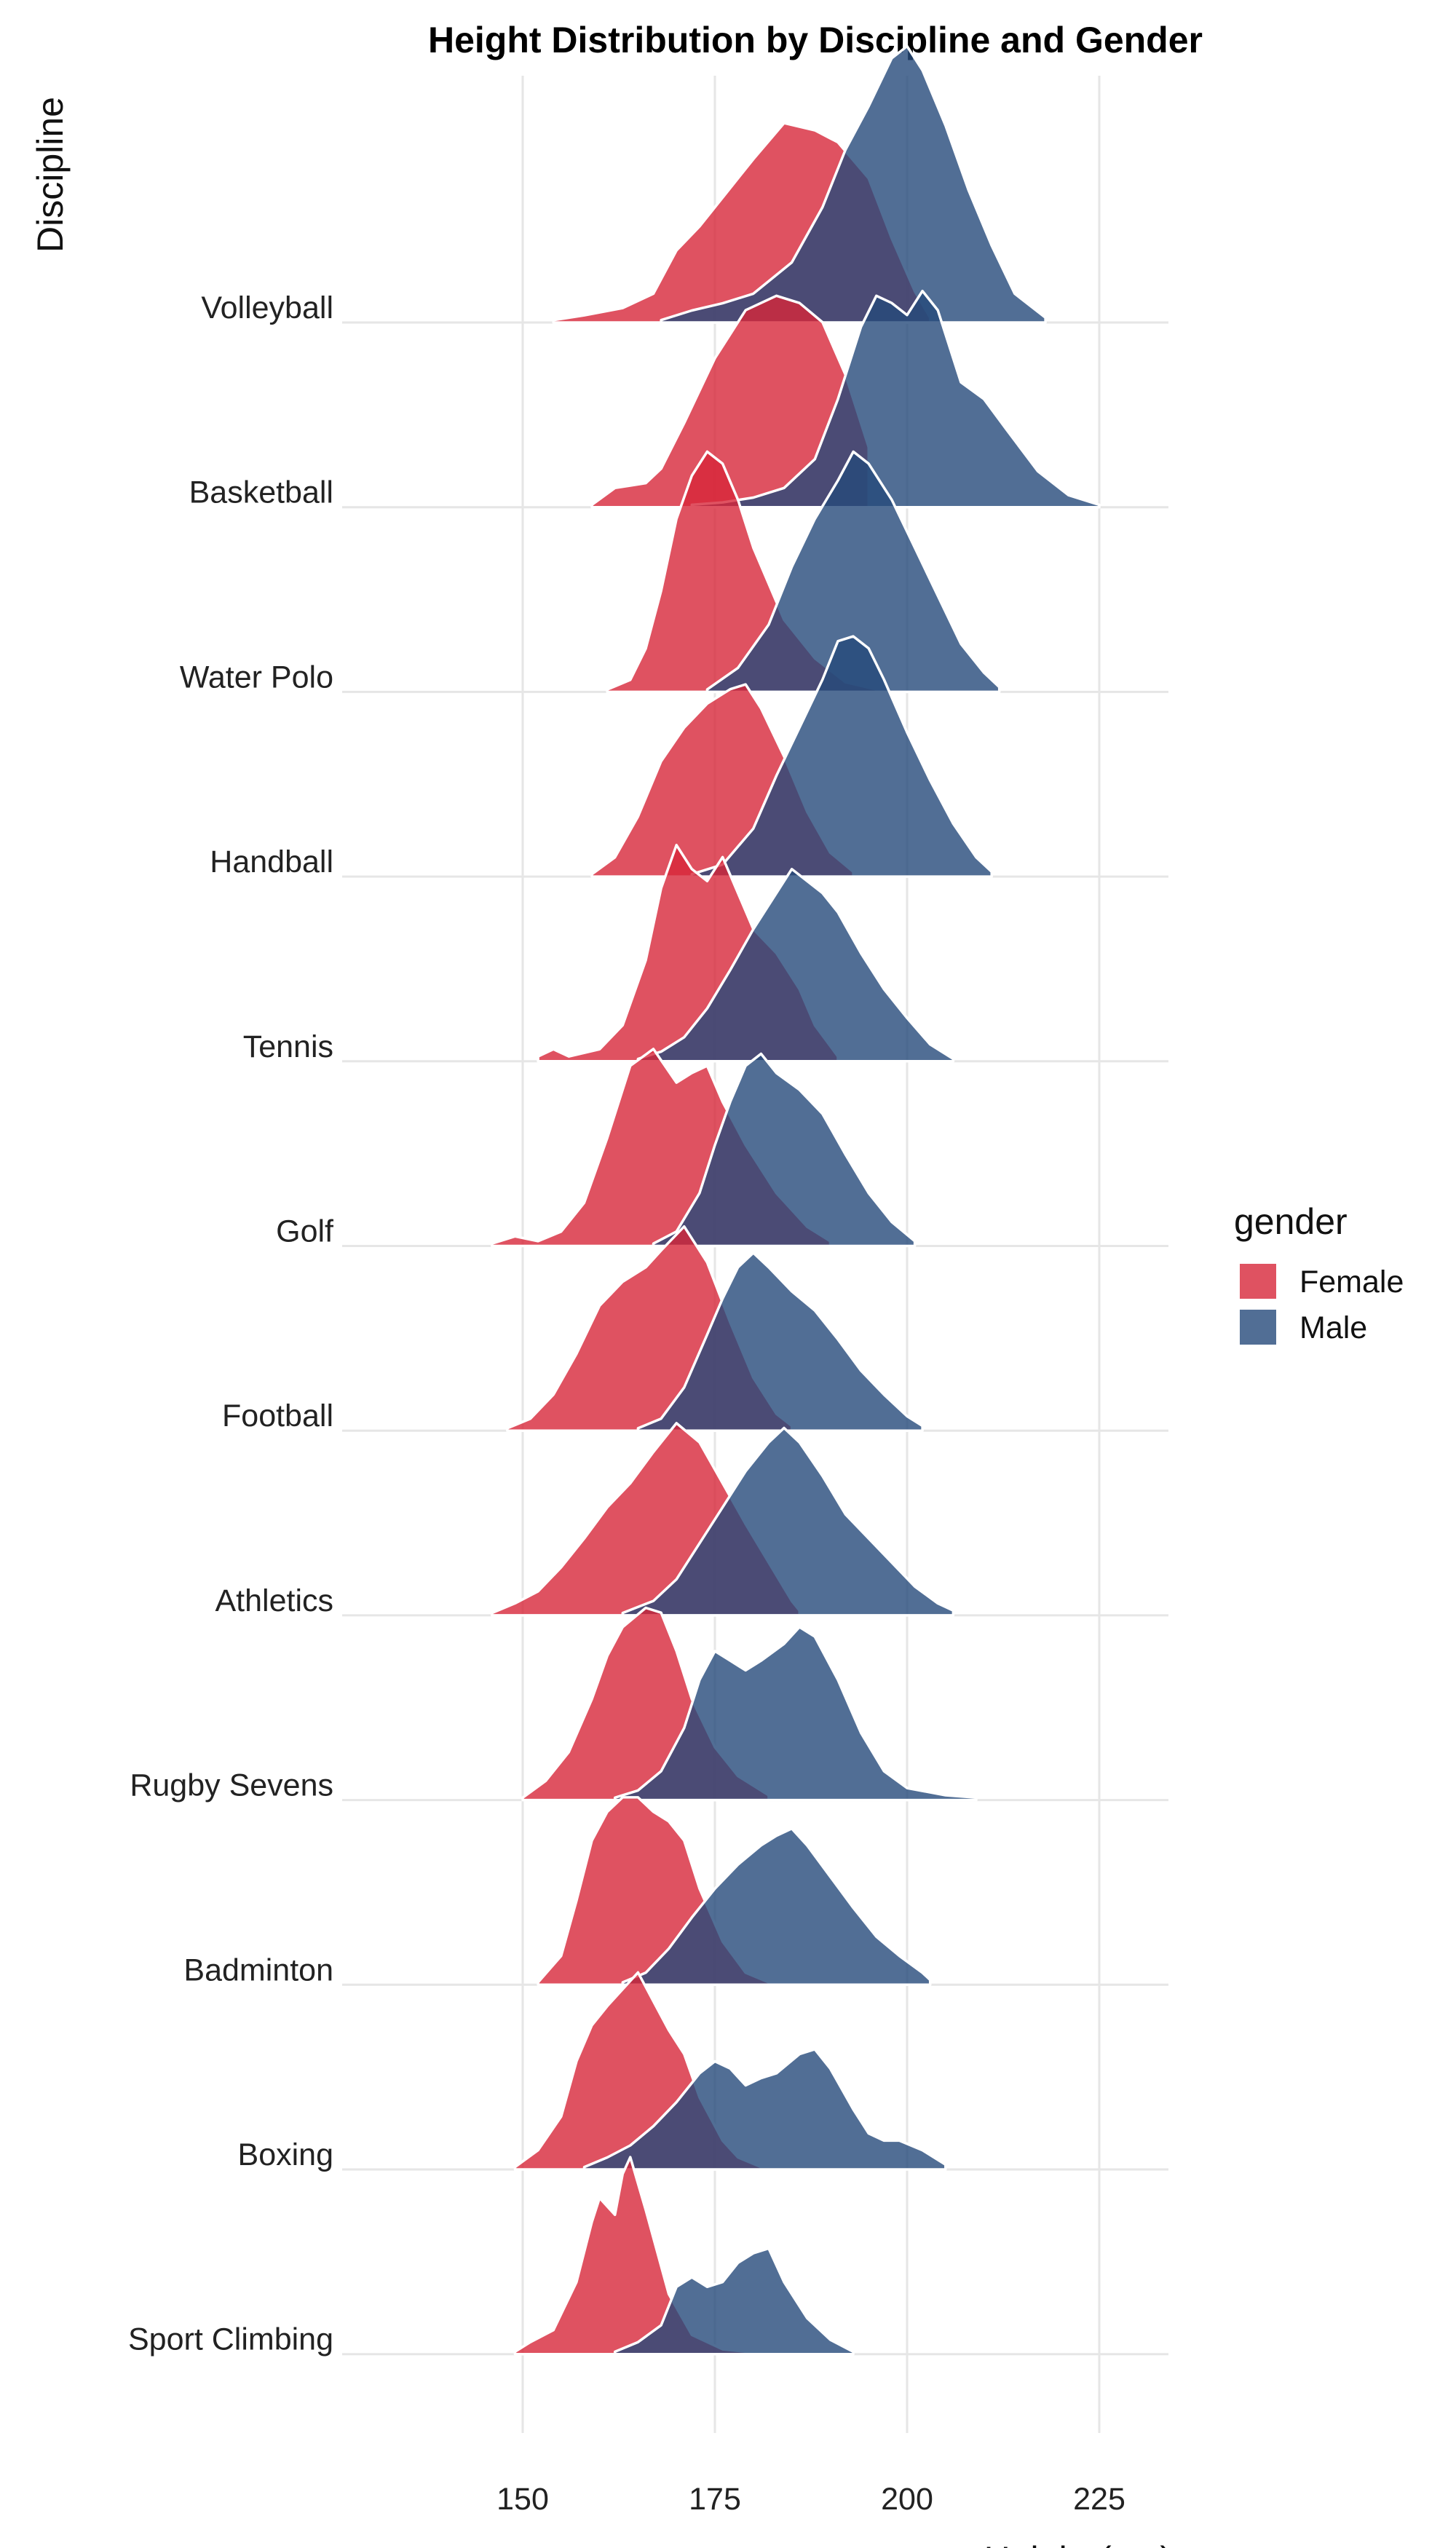 The image size is (1456, 2548). What do you see at coordinates (1351, 1282) in the screenshot?
I see `legend-label-female: Female` at bounding box center [1351, 1282].